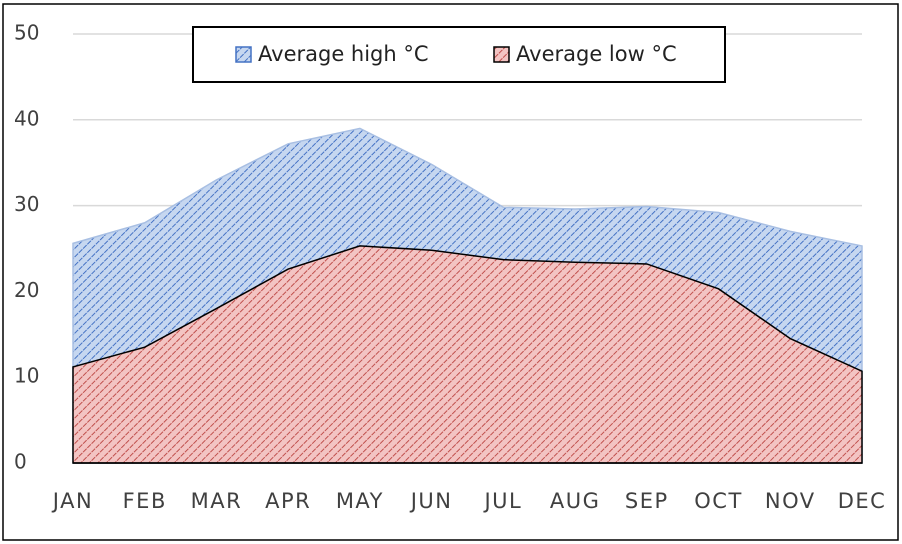  What do you see at coordinates (790, 501) in the screenshot?
I see `x-tick-label: NOV` at bounding box center [790, 501].